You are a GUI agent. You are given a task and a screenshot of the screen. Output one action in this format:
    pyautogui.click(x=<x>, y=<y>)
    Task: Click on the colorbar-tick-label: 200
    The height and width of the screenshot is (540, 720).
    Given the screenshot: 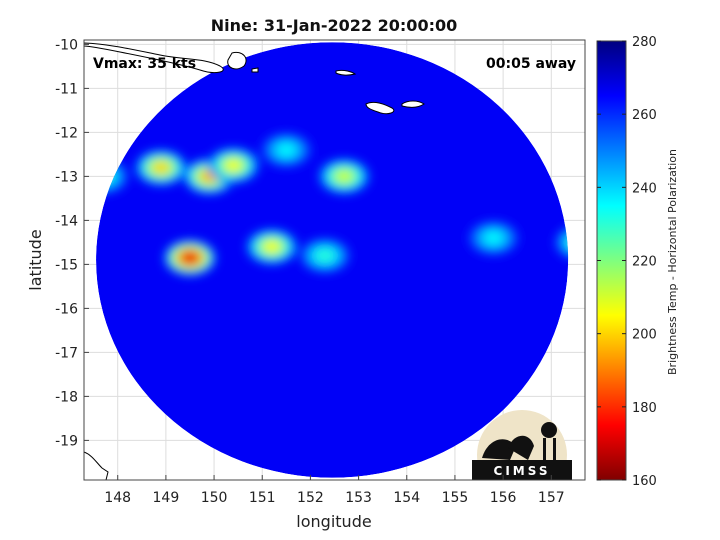 What is the action you would take?
    pyautogui.click(x=644, y=335)
    